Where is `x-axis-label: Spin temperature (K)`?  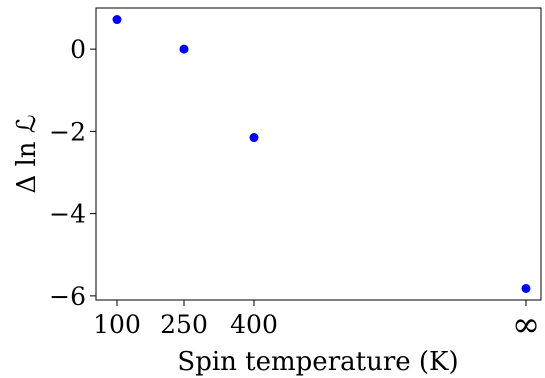
x-axis-label: Spin temperature (K) is located at coordinates (317, 362).